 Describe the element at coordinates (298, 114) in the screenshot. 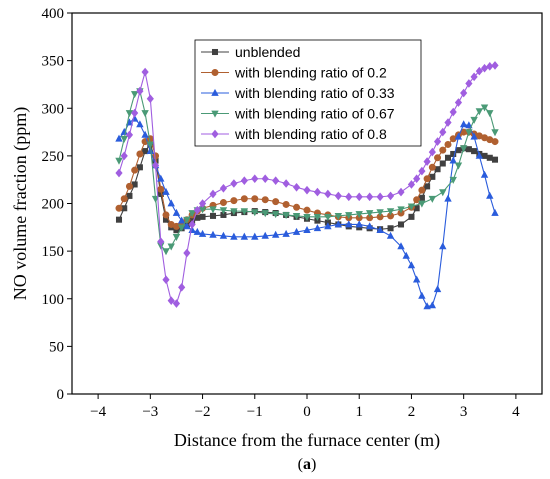

I see `legend-entry: with blending ratio of 0.67` at that location.